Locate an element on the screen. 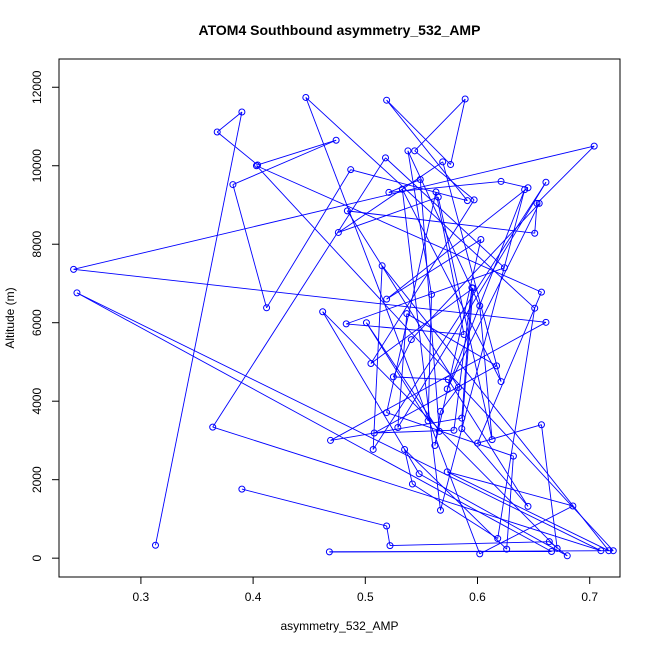 The width and height of the screenshot is (650, 650). y-tick-label: 6000 is located at coordinates (37, 322).